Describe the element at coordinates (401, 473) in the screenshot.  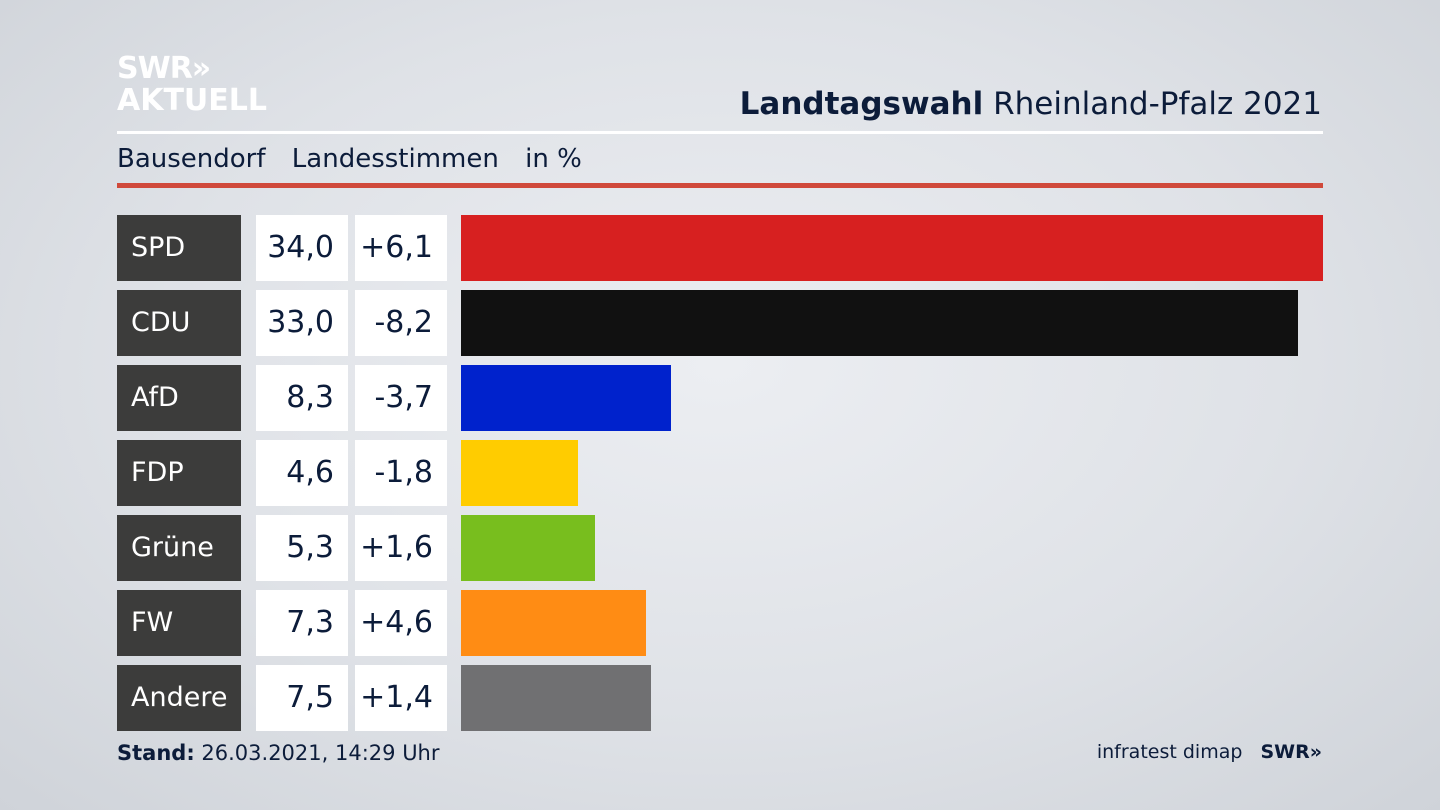
I see `diff-label: -1,8` at that location.